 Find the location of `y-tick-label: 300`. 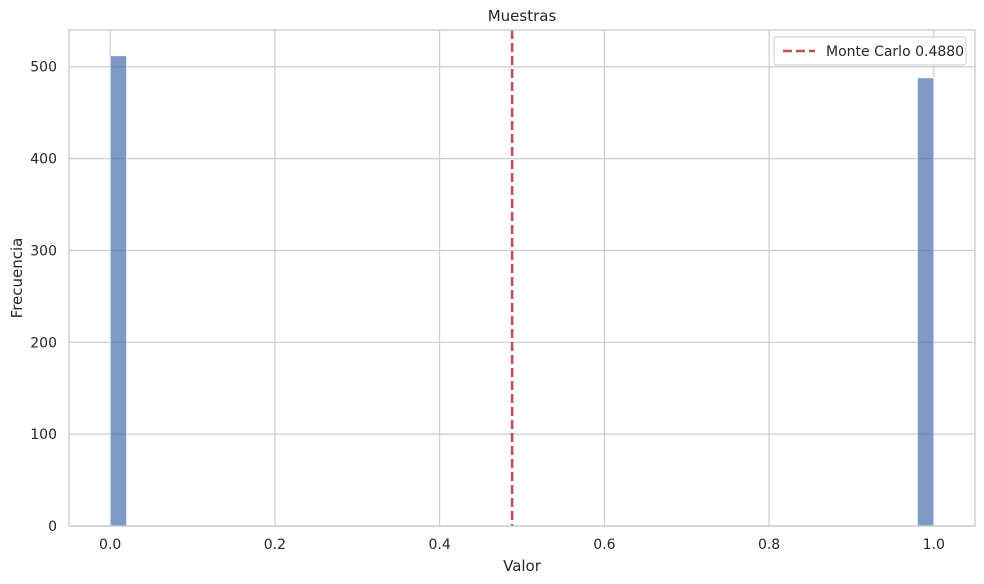

y-tick-label: 300 is located at coordinates (43, 251).